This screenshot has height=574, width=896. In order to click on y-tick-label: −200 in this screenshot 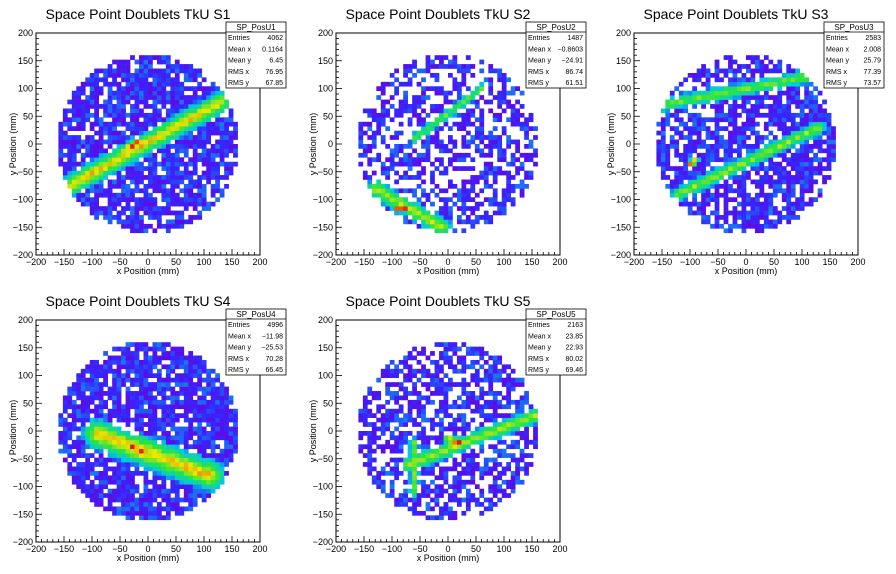, I will do `click(621, 255)`.